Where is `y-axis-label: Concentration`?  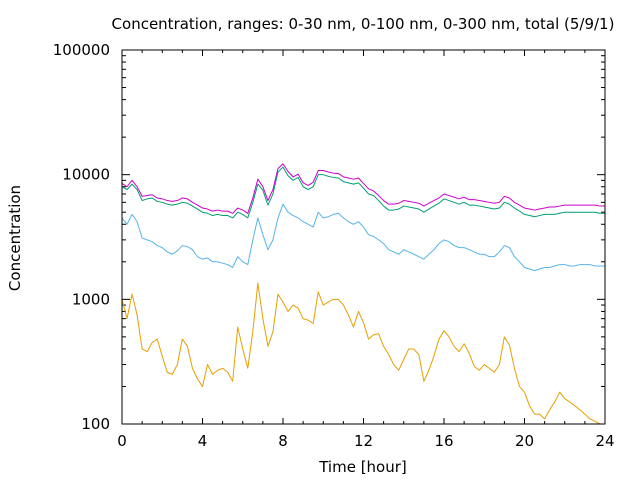 y-axis-label: Concentration is located at coordinates (15, 238).